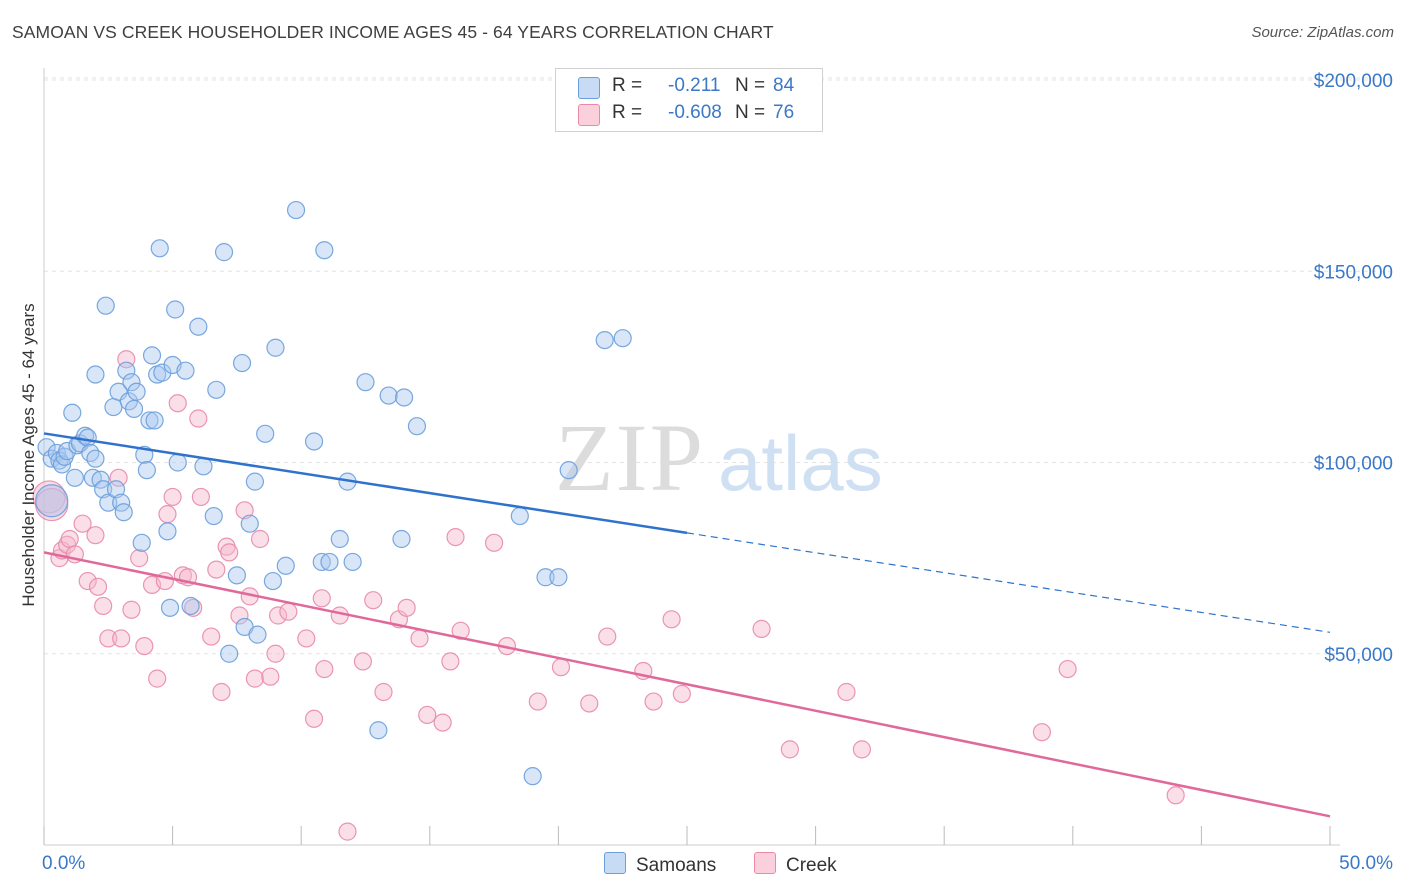 This screenshot has height=892, width=1406. Describe the element at coordinates (1353, 81) in the screenshot. I see `y-tick-label-3: $200,000` at that location.